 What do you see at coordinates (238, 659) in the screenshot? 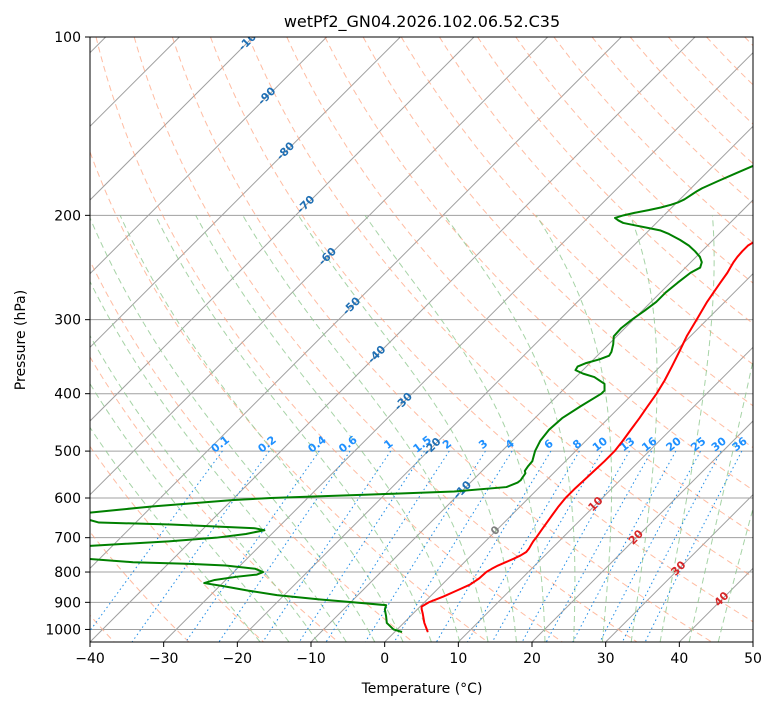
I see `x-tick-label: −20` at bounding box center [238, 659].